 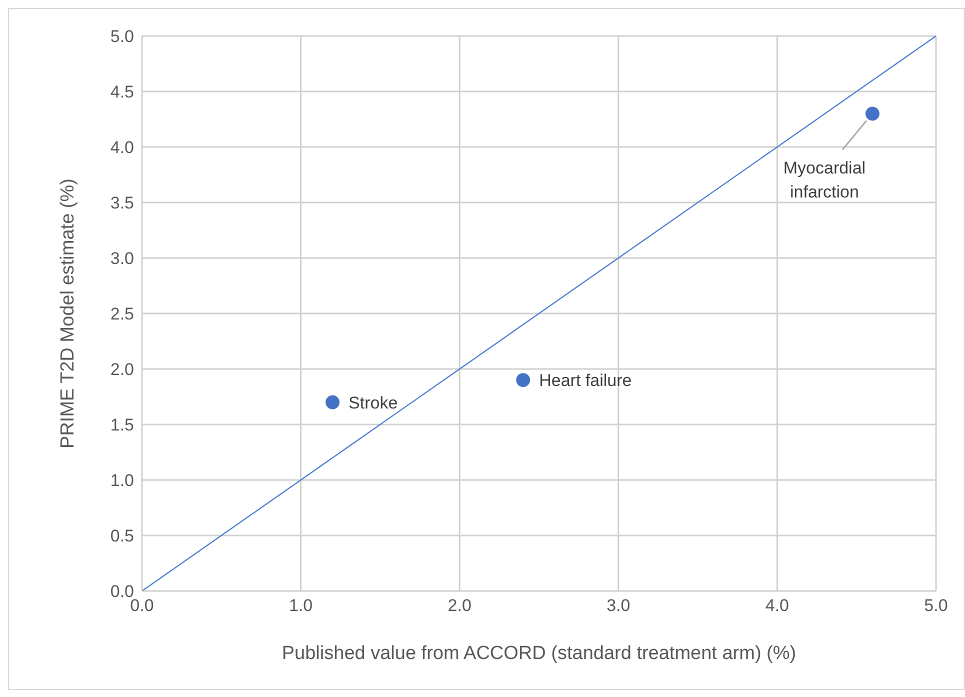 I want to click on y-axis-title: PRIME T2D Model estimate (%), so click(x=68, y=313).